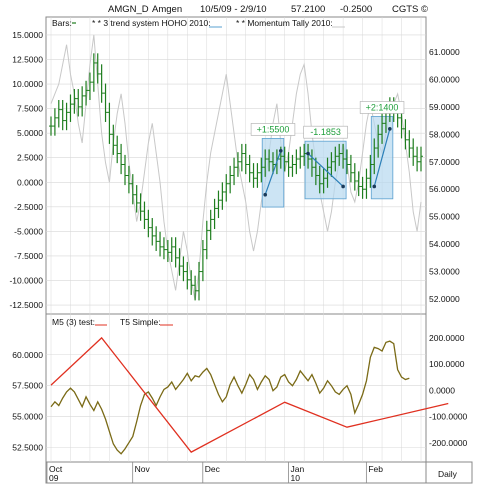 The width and height of the screenshot is (479, 490). I want to click on left-tick-label: 12.5000, so click(27, 59).